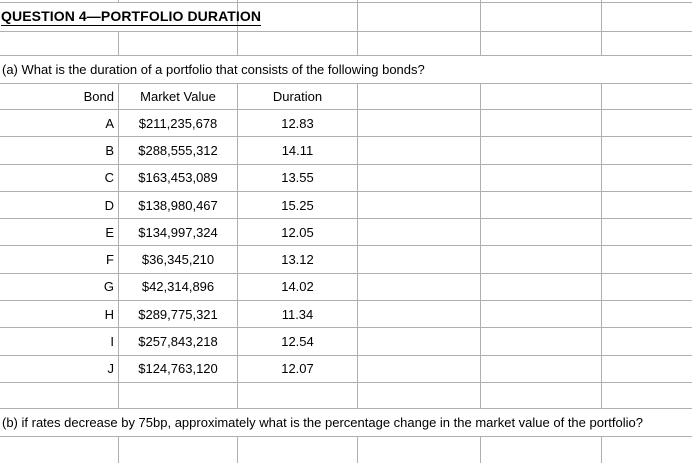 The image size is (692, 463). What do you see at coordinates (131, 17) in the screenshot?
I see `title-cell: QUESTION 4—PORTFOLIO DURATION` at bounding box center [131, 17].